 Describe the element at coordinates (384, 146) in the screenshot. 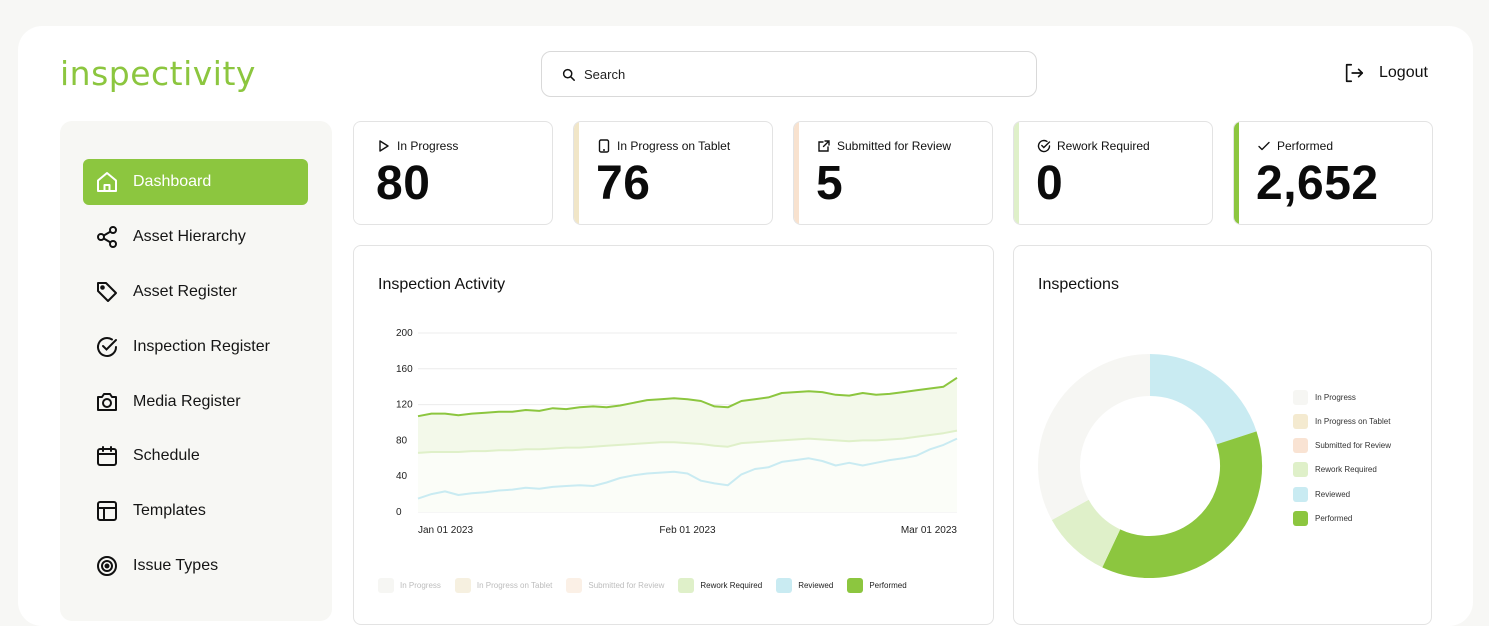

I see `play-icon` at that location.